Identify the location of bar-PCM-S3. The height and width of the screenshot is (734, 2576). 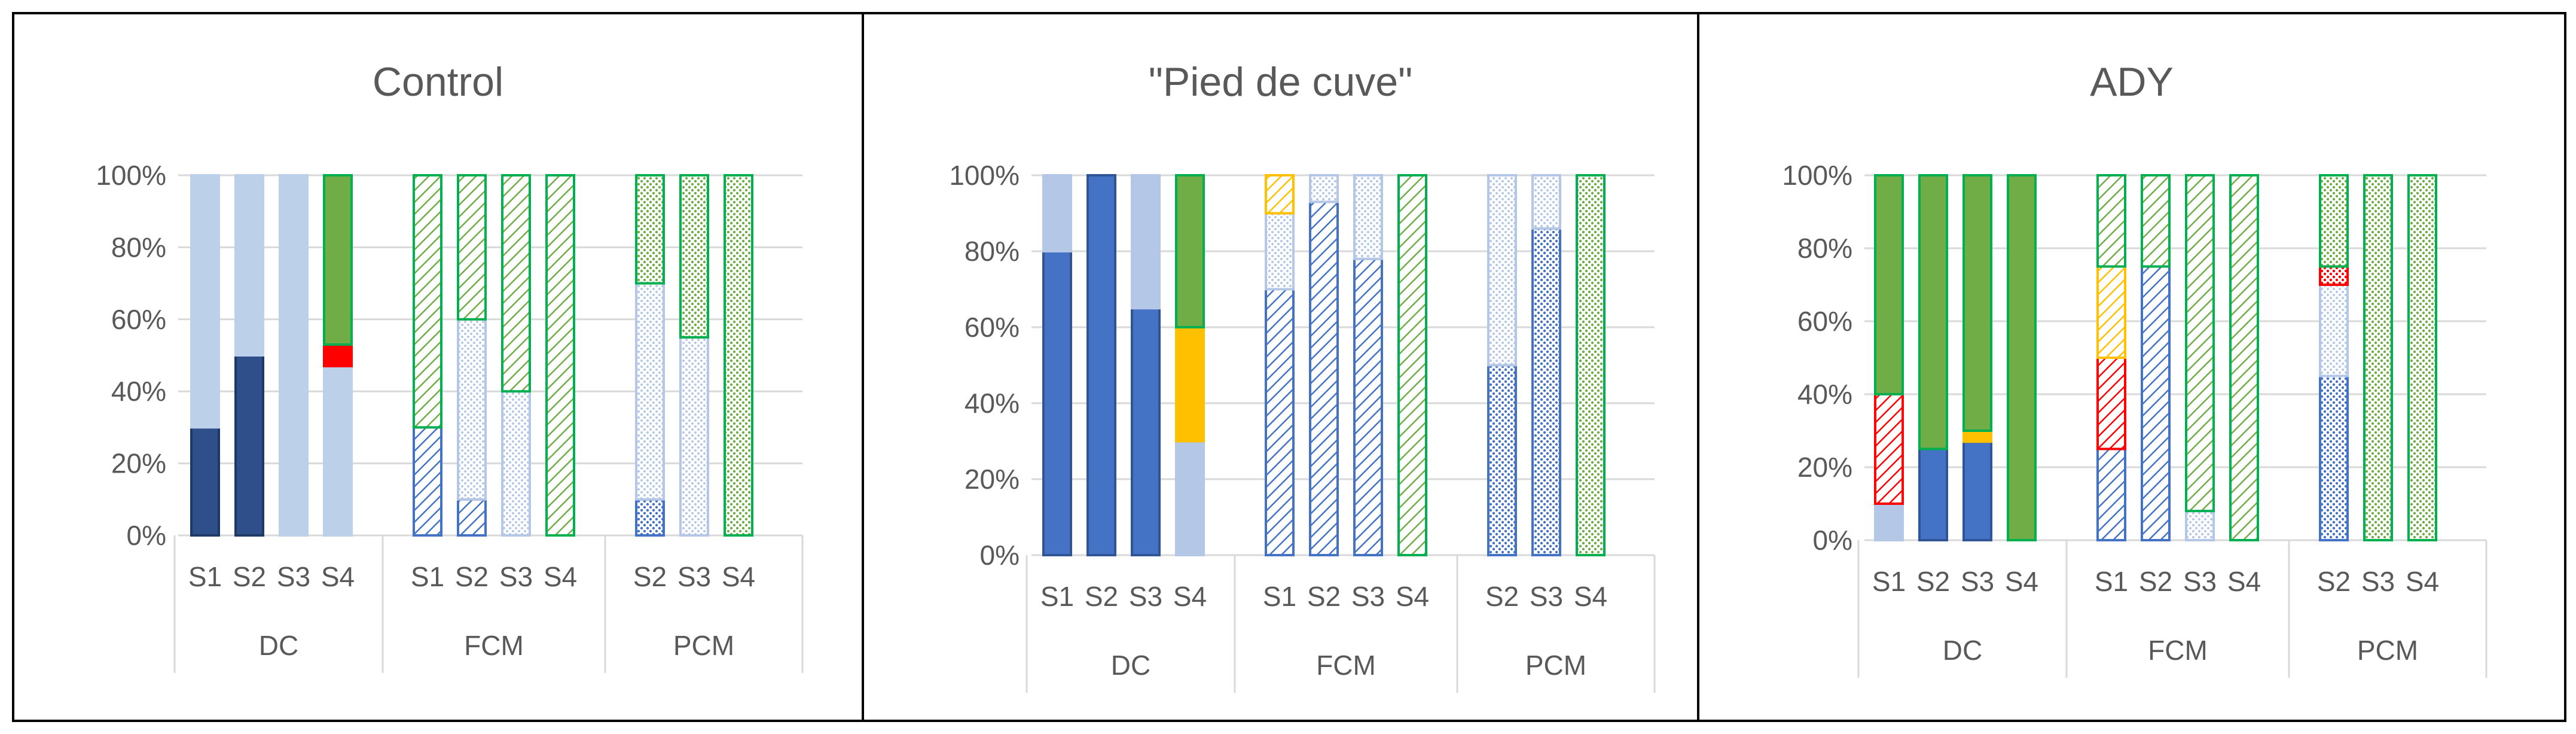
(2378, 357).